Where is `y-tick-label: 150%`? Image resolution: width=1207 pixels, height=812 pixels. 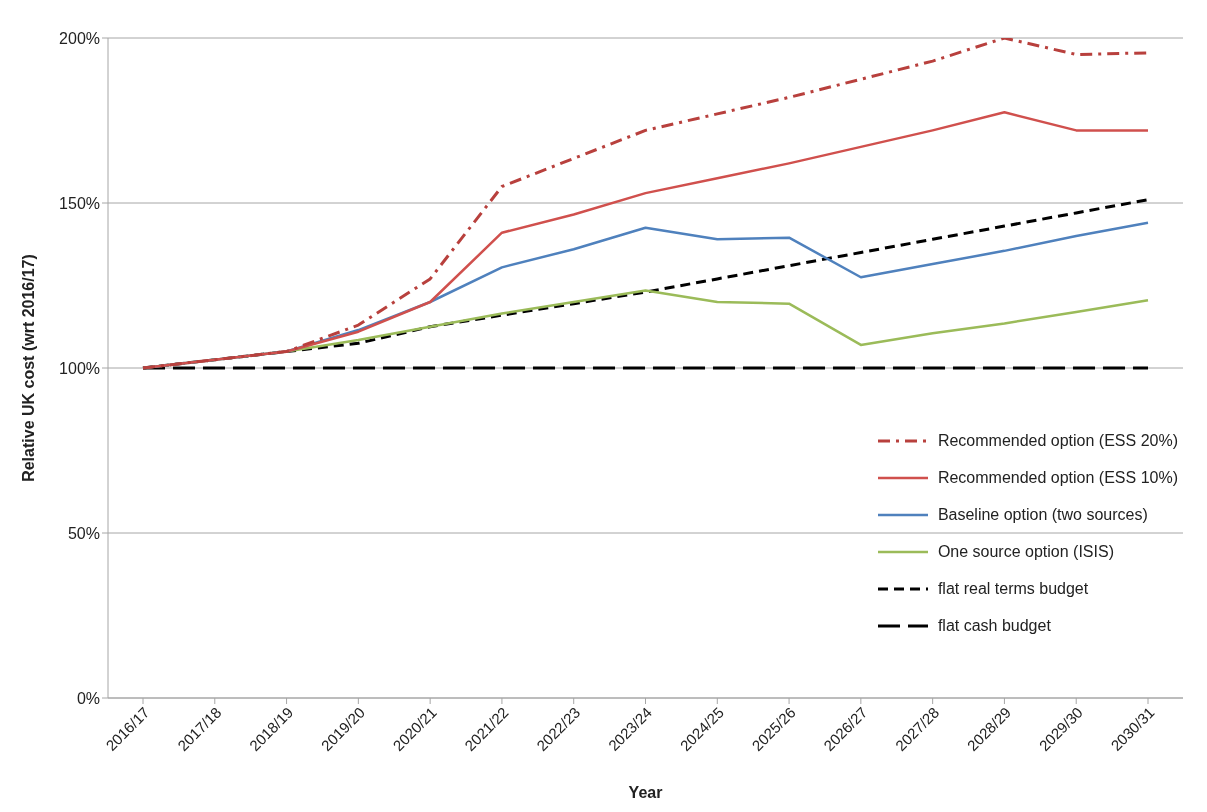
y-tick-label: 150% is located at coordinates (79, 203).